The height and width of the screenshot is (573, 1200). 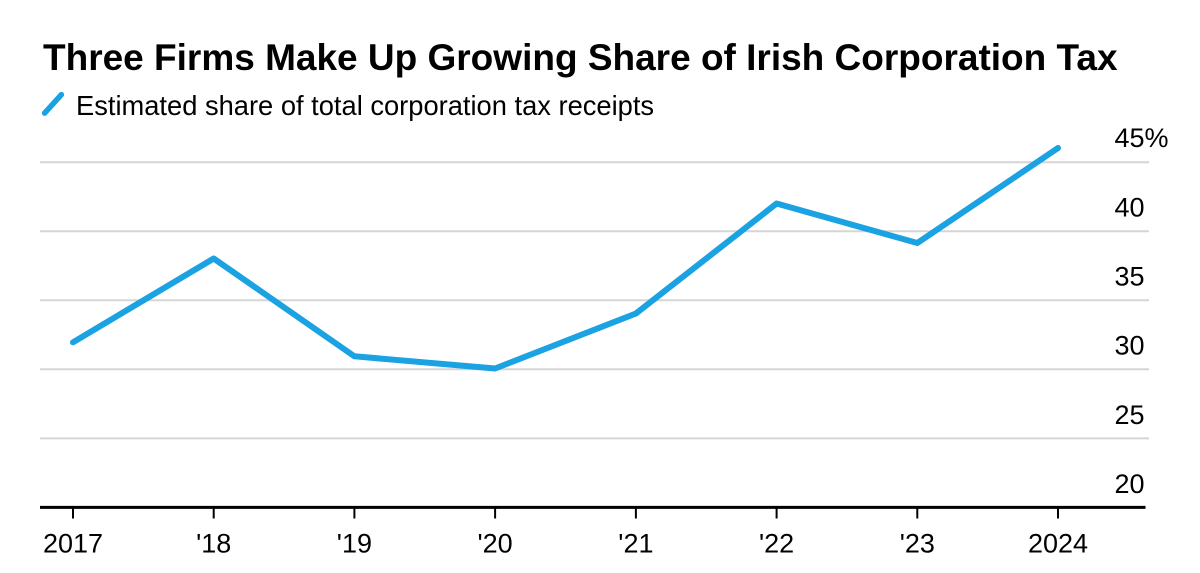 What do you see at coordinates (917, 544) in the screenshot?
I see `svg-text: '23` at bounding box center [917, 544].